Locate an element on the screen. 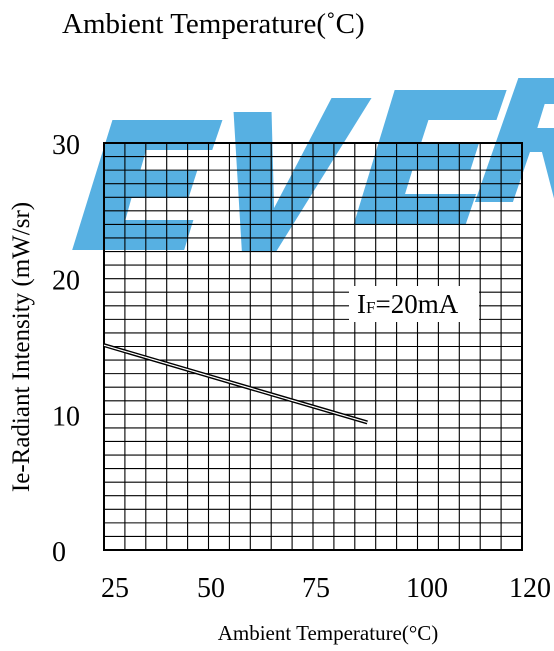  annotation-main: I is located at coordinates (361, 304).